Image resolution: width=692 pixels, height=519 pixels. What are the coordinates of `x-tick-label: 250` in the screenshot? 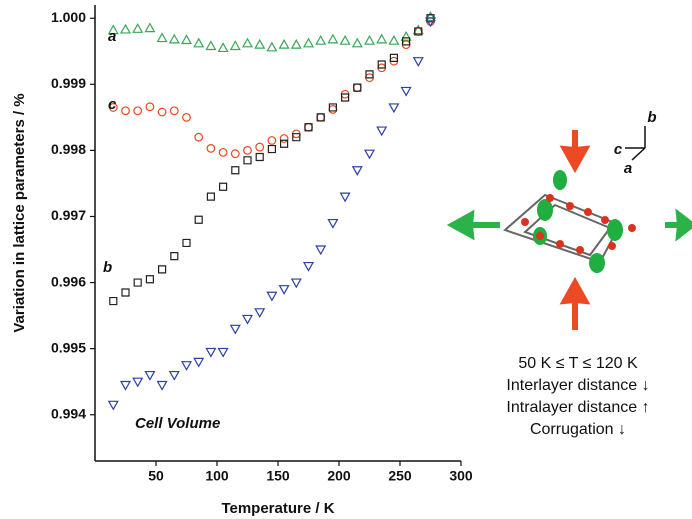 It's located at (400, 476).